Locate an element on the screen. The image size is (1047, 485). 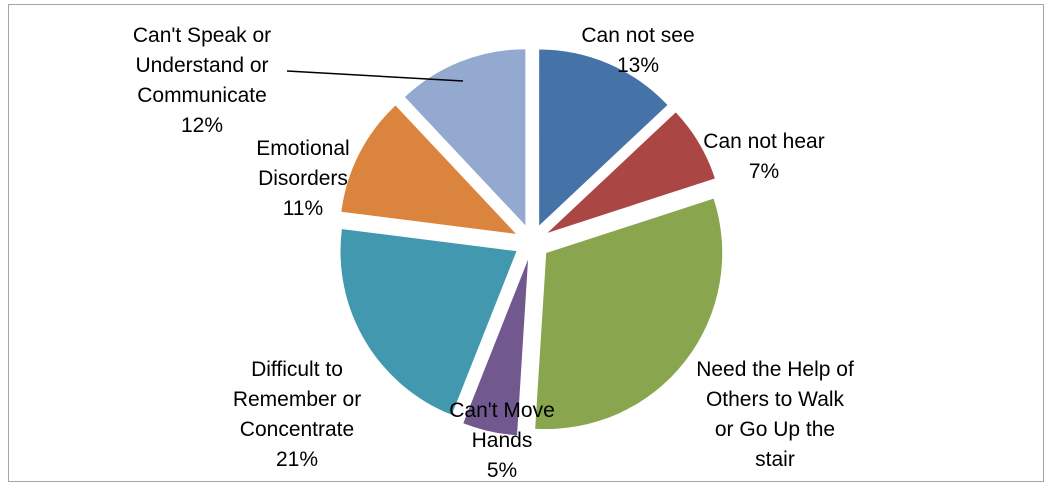
data-label-2: Can not hear 7% is located at coordinates (763, 156).